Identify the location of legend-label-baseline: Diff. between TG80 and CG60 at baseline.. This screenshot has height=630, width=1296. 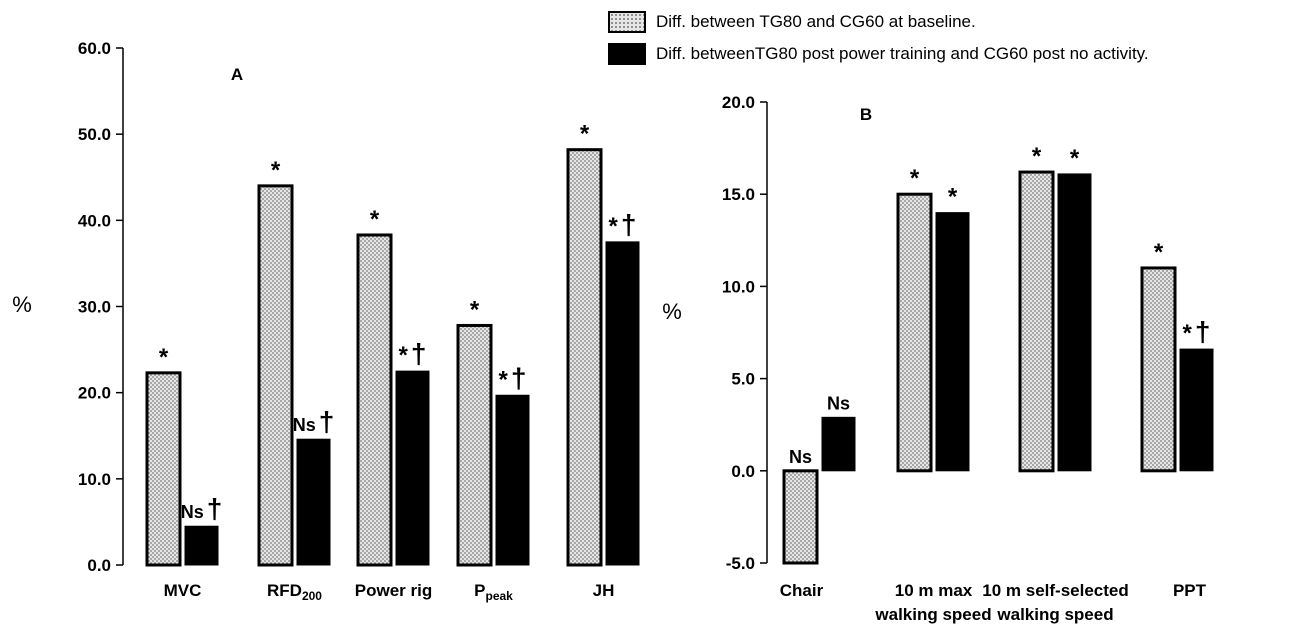
(816, 21).